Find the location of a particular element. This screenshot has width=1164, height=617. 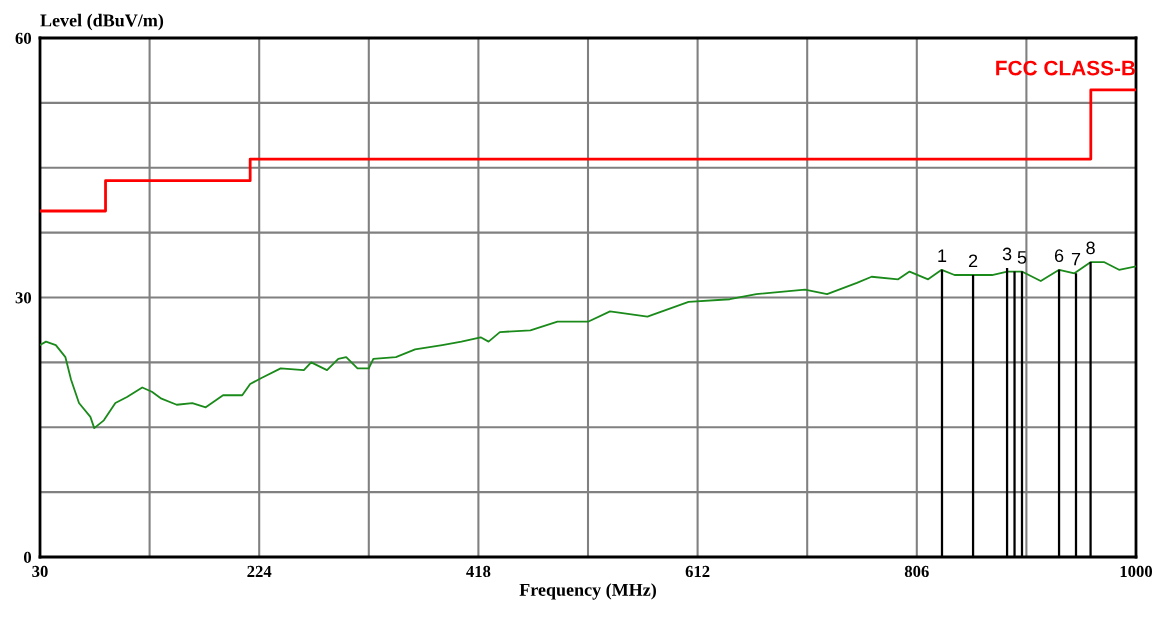

annotation: 7 is located at coordinates (1076, 259).